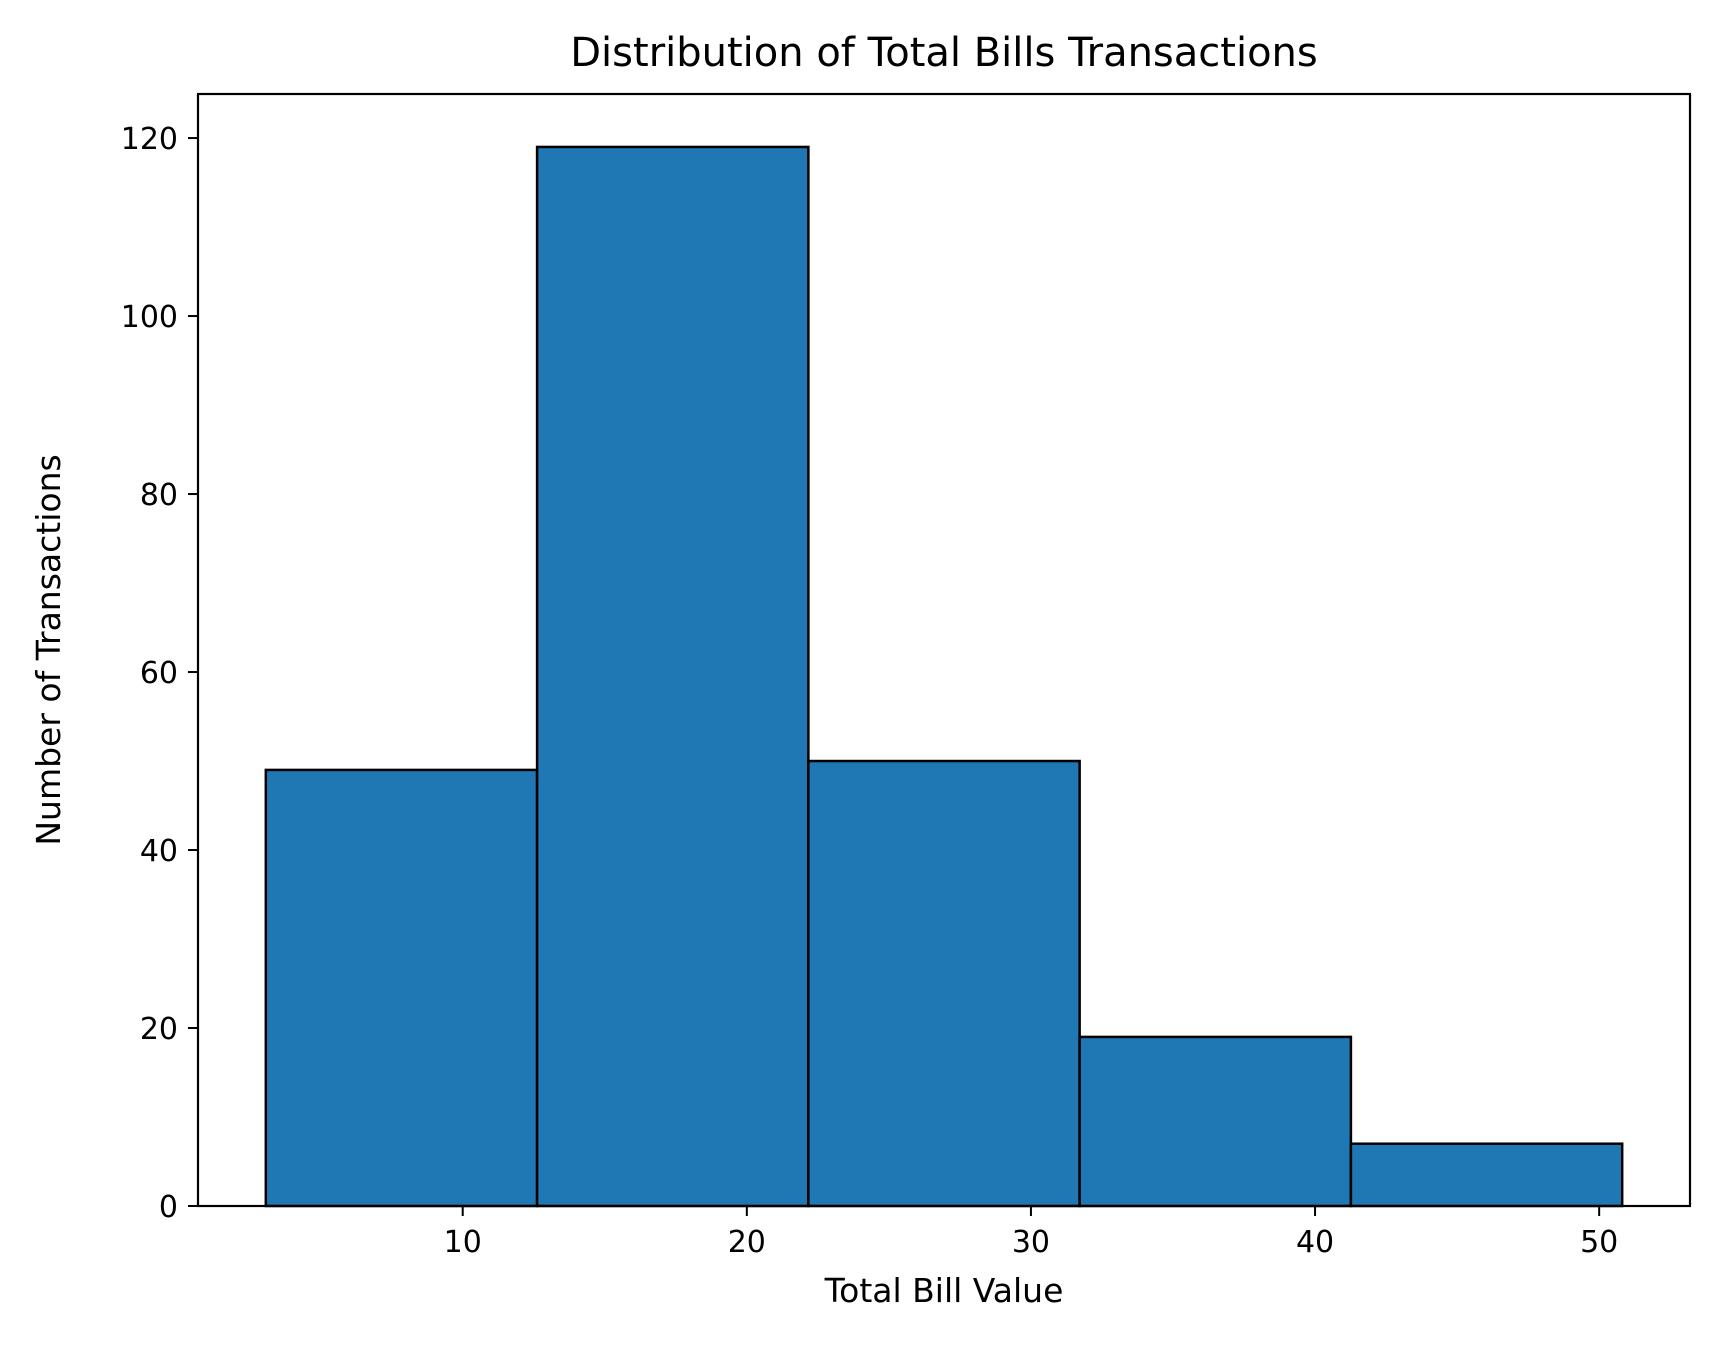  I want to click on x-axis: 10 20 30 40 50, so click(1031, 1233).